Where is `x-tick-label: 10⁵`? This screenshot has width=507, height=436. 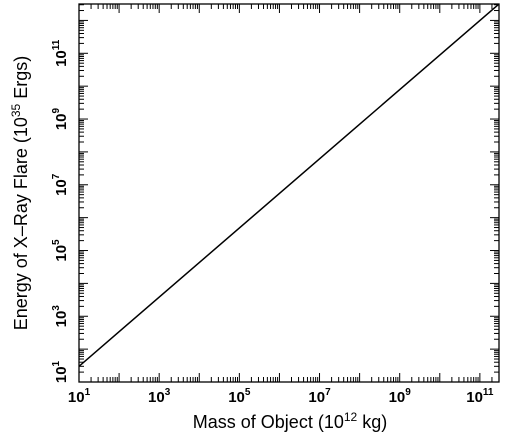 x-tick-label: 10⁵ is located at coordinates (239, 396).